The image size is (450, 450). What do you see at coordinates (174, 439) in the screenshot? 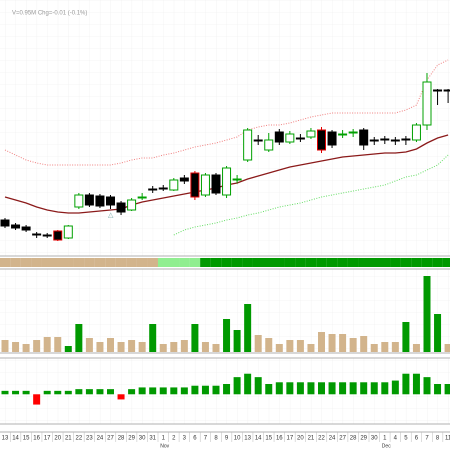
I see `x-tick-label: 2` at bounding box center [174, 439].